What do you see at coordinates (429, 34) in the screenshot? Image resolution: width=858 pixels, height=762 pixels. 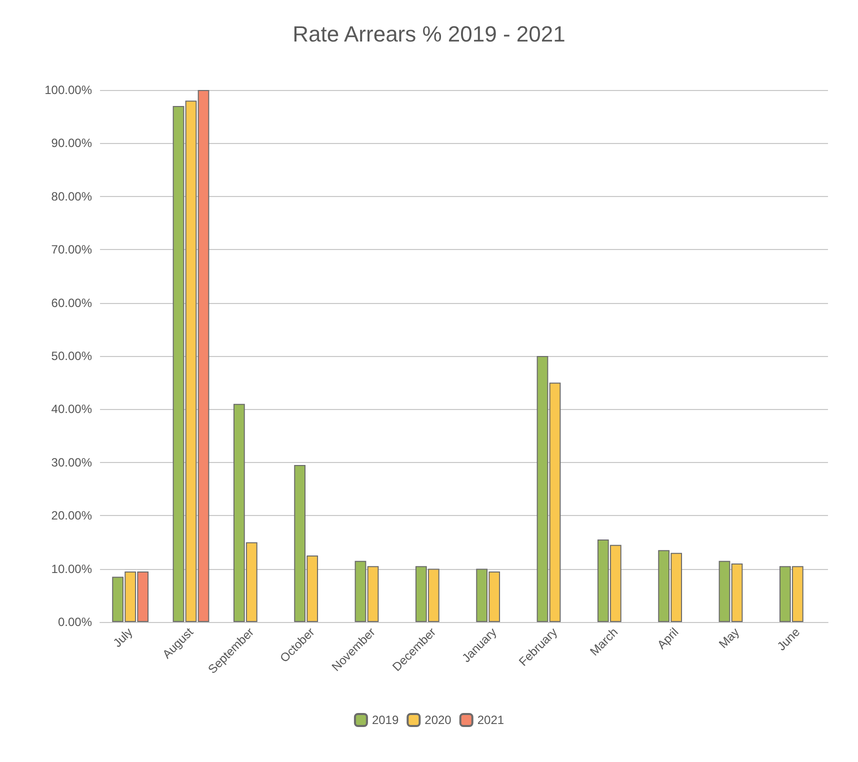 I see `chart-title: Rate Arrears % 2019 - 2021` at bounding box center [429, 34].